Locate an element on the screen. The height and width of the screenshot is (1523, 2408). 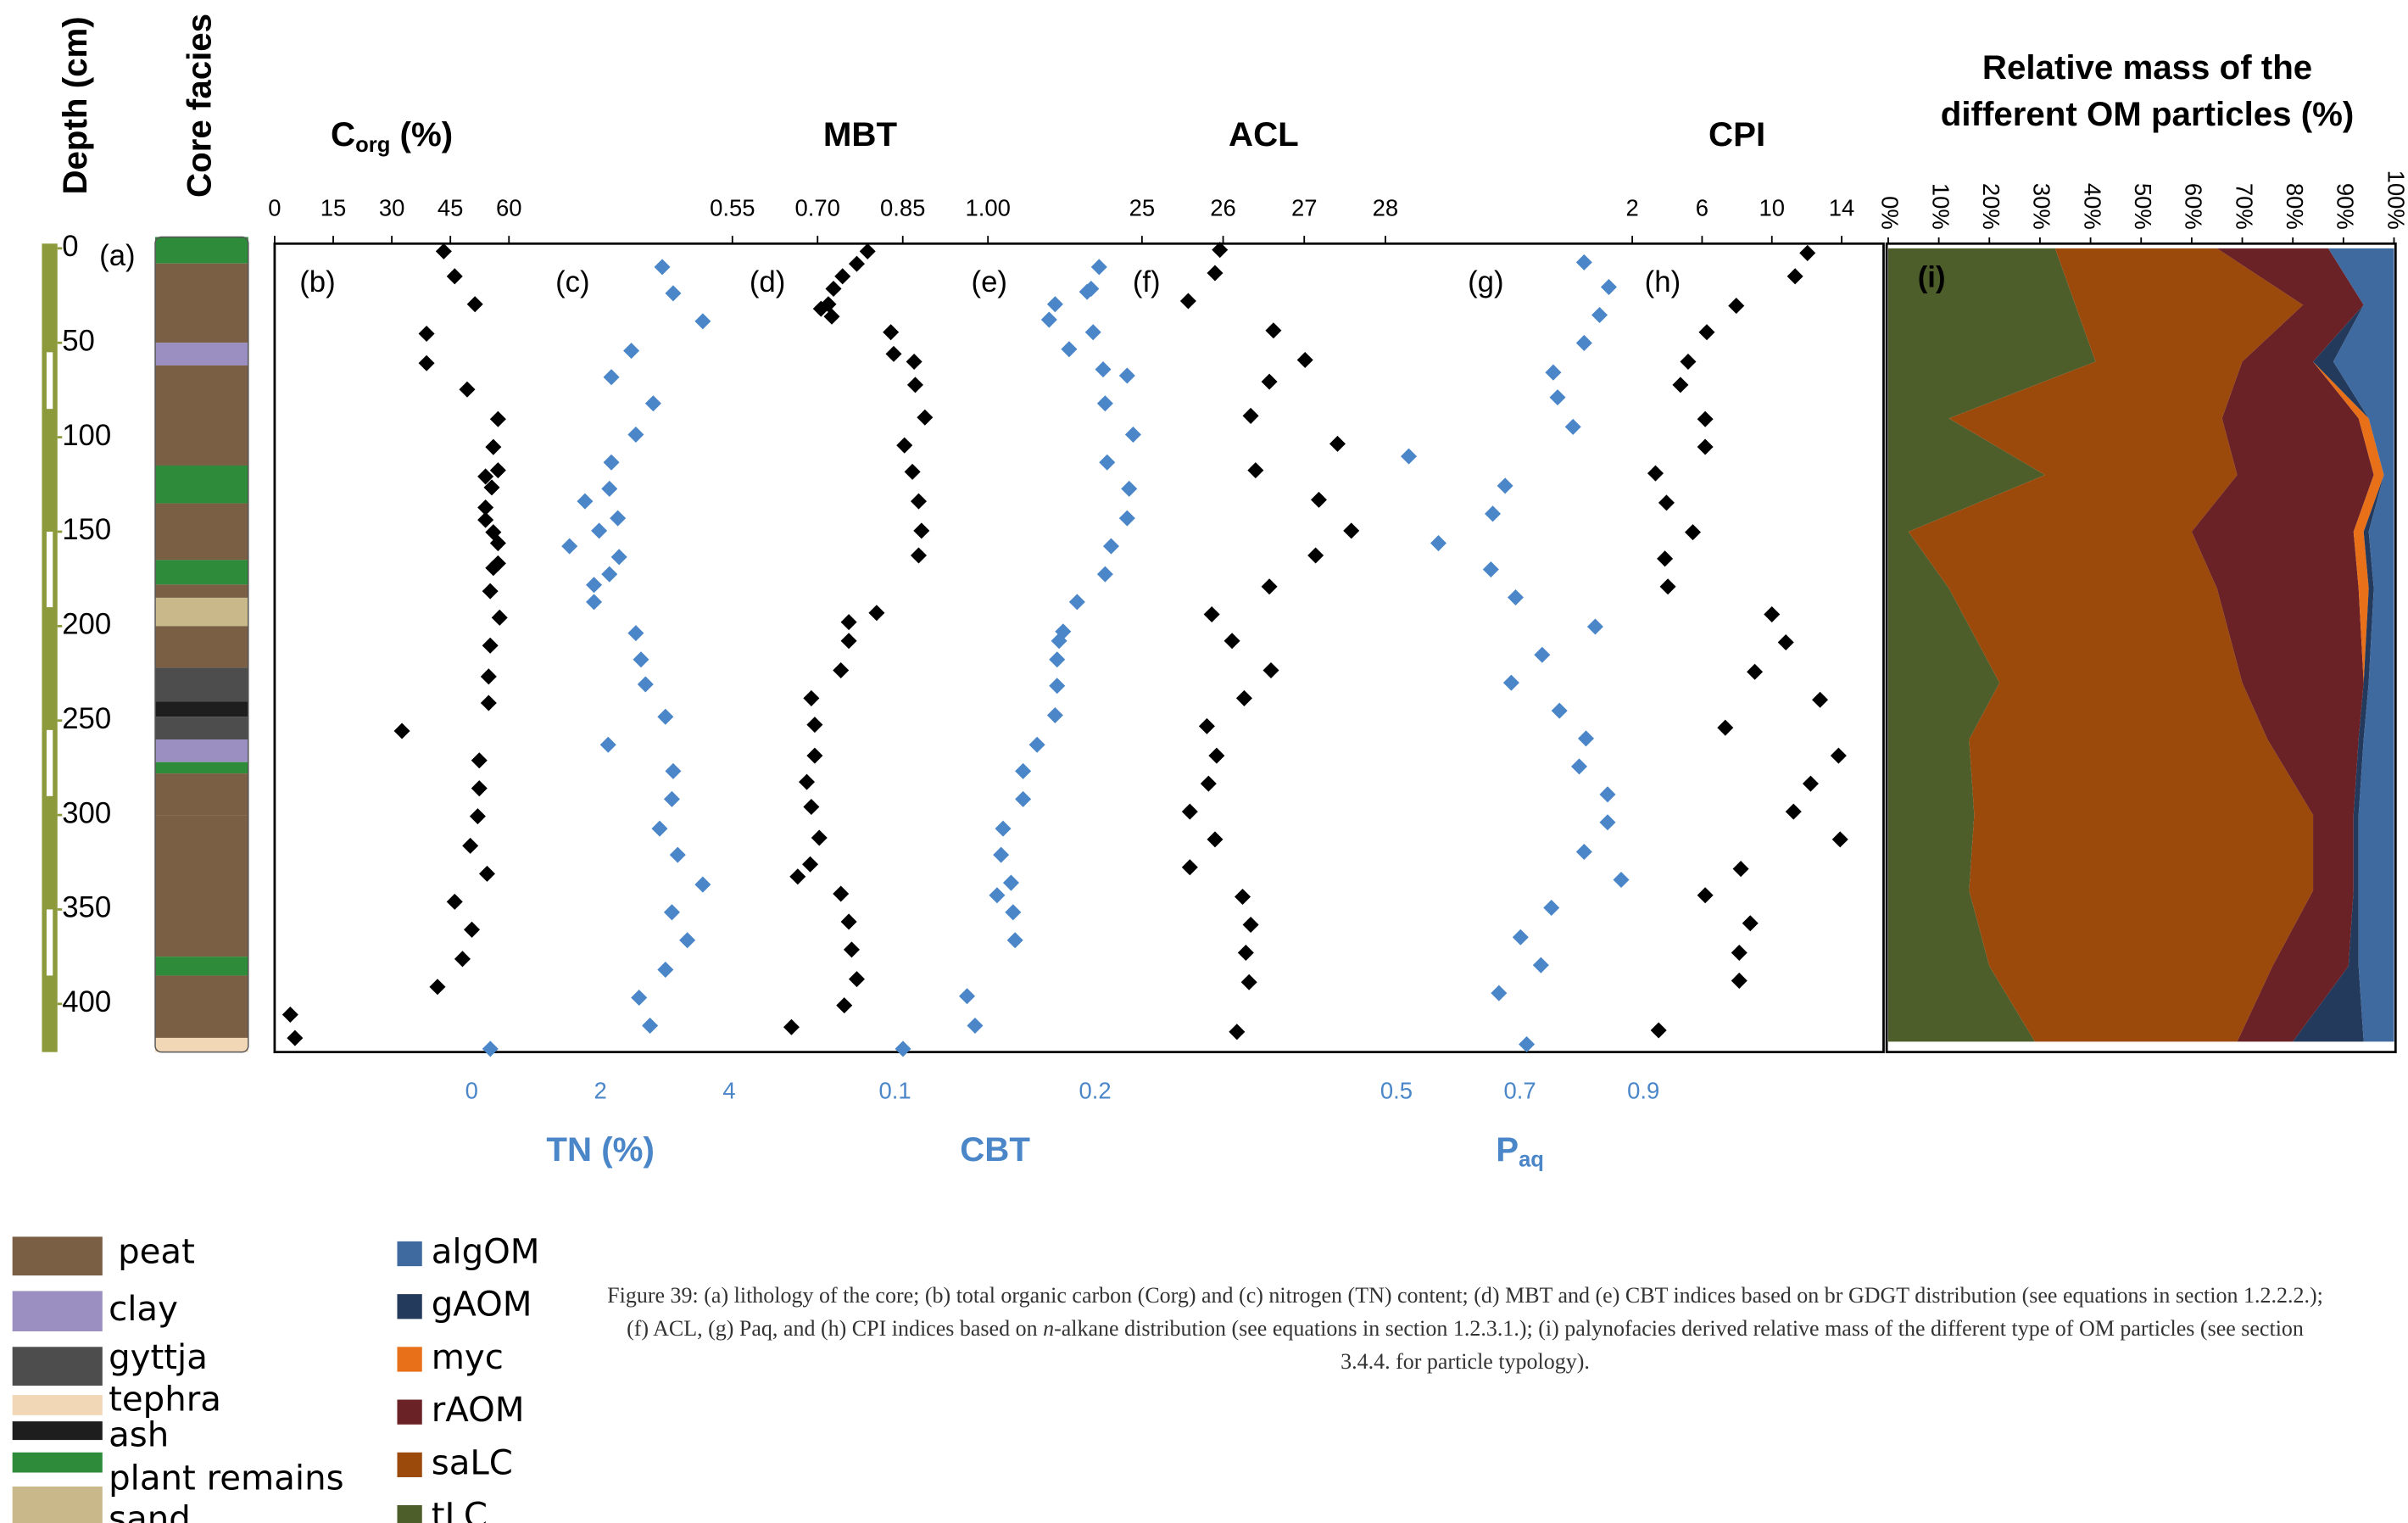
legend-label: myc is located at coordinates (468, 1357).